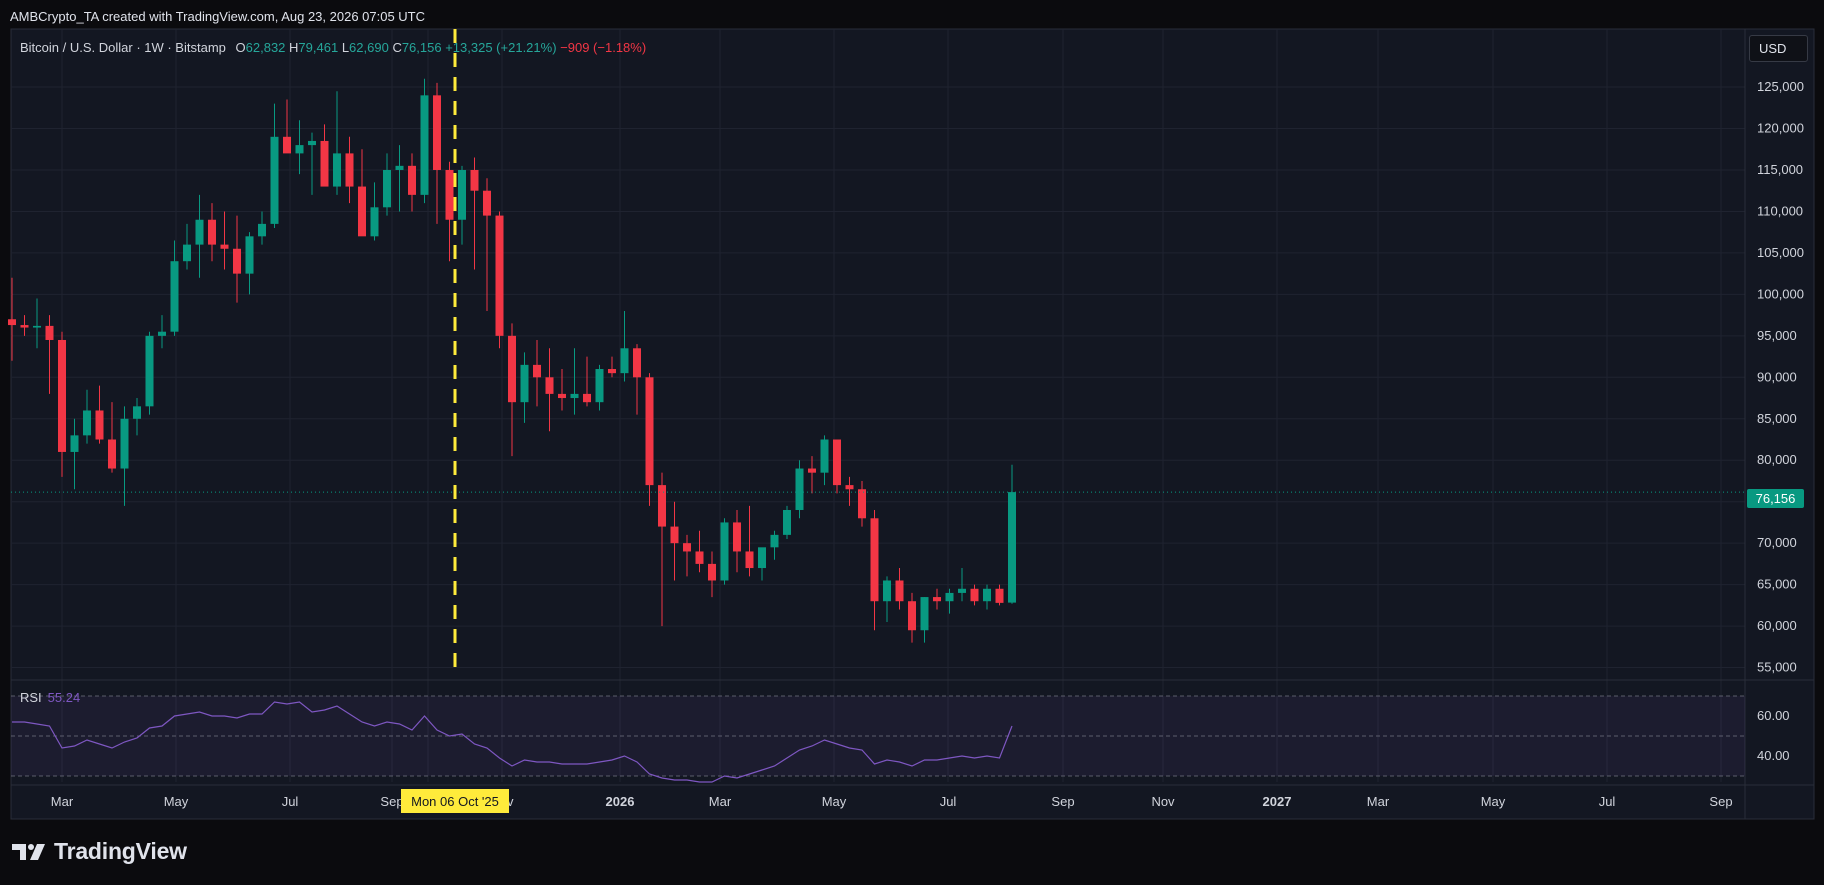 This screenshot has width=1824, height=885. What do you see at coordinates (1778, 48) in the screenshot?
I see `currency-button: USD` at bounding box center [1778, 48].